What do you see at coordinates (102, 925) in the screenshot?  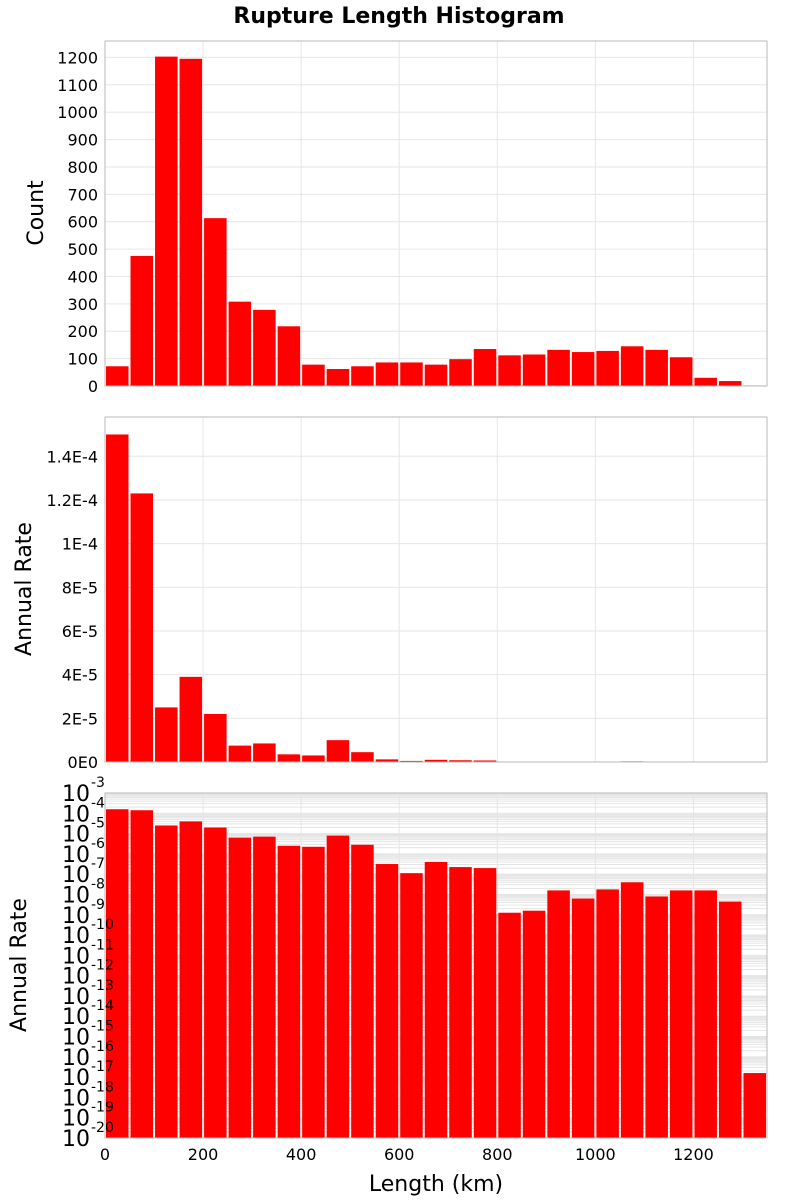 I see `y-tick-exponent: -10` at bounding box center [102, 925].